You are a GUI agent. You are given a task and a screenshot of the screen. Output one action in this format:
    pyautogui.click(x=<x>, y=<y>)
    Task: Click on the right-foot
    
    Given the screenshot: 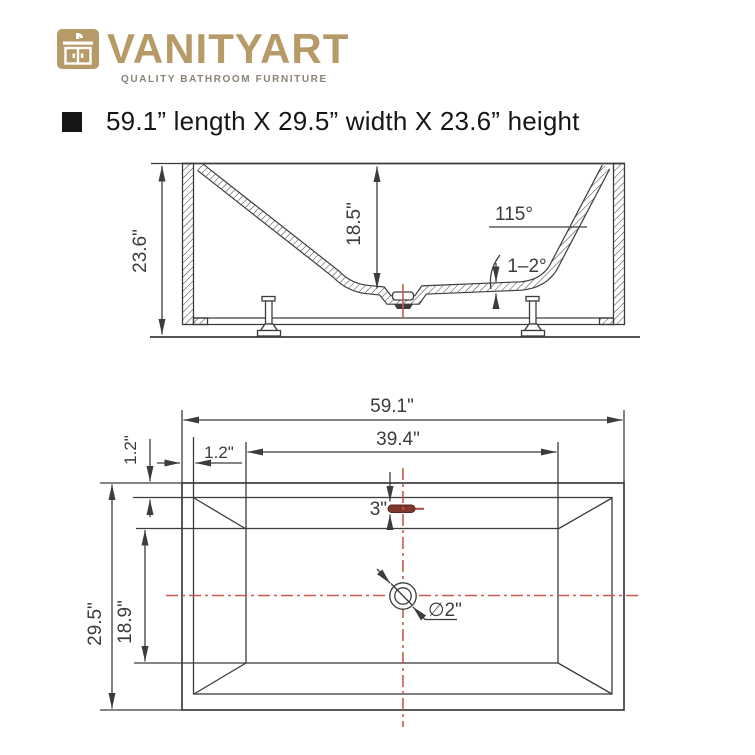 What is the action you would take?
    pyautogui.click(x=533, y=316)
    